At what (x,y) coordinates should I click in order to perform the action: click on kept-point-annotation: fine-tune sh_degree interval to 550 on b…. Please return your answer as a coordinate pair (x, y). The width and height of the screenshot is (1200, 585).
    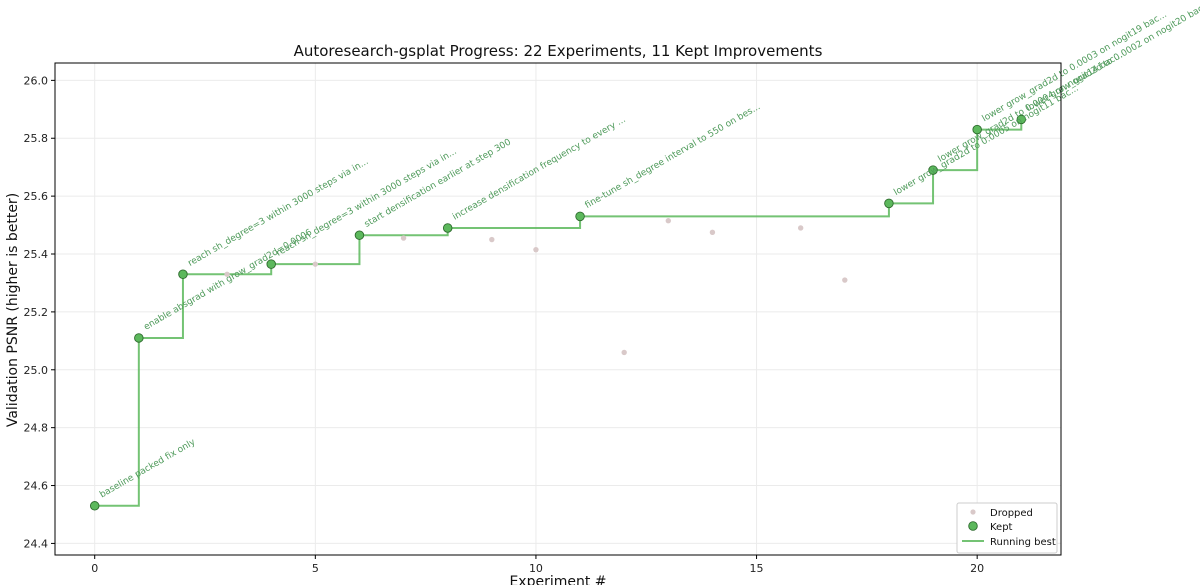
    Looking at the image, I should click on (673, 156).